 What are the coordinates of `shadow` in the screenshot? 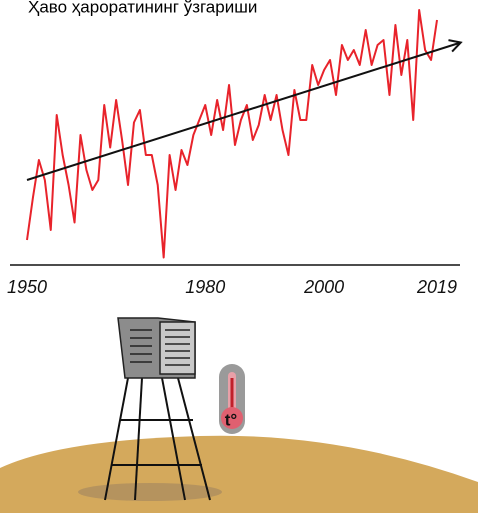 It's located at (150, 492).